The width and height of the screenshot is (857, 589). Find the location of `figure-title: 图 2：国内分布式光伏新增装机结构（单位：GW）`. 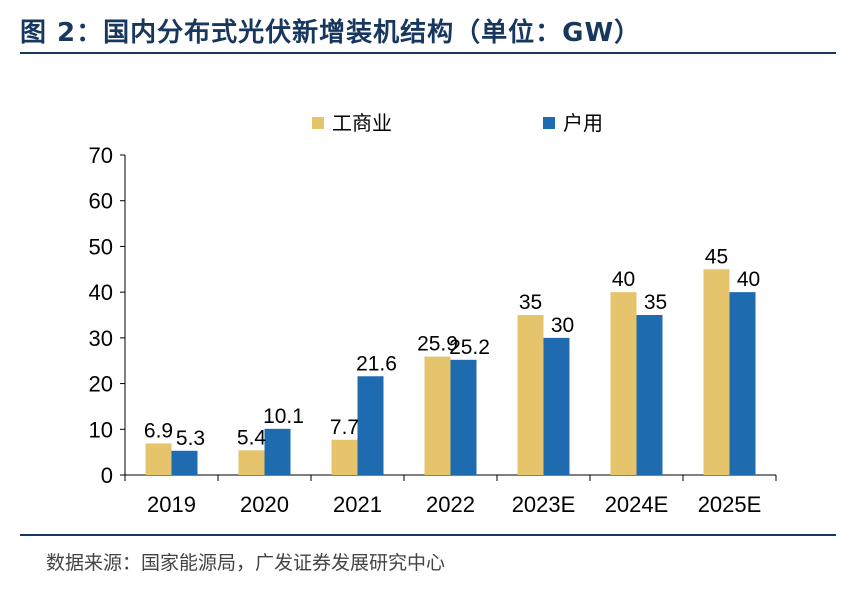

figure-title: 图 2：国内分布式光伏新增装机结构（单位：GW） is located at coordinates (331, 33).